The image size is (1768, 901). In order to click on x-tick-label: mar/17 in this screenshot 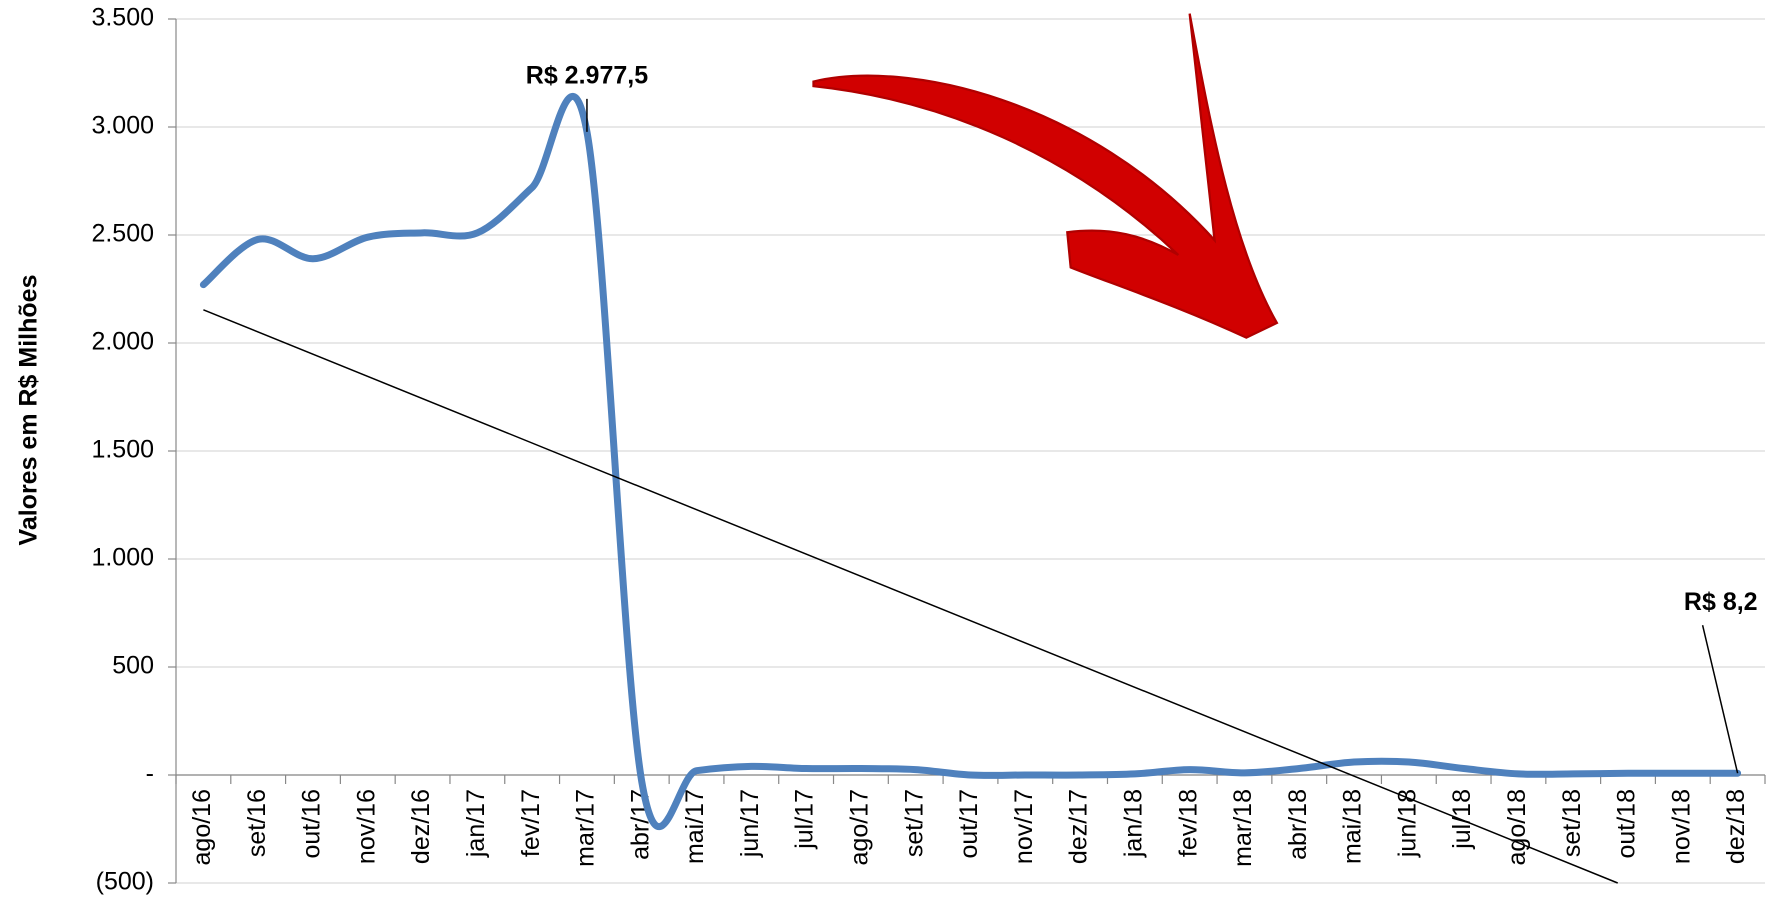, I will do `click(586, 828)`.